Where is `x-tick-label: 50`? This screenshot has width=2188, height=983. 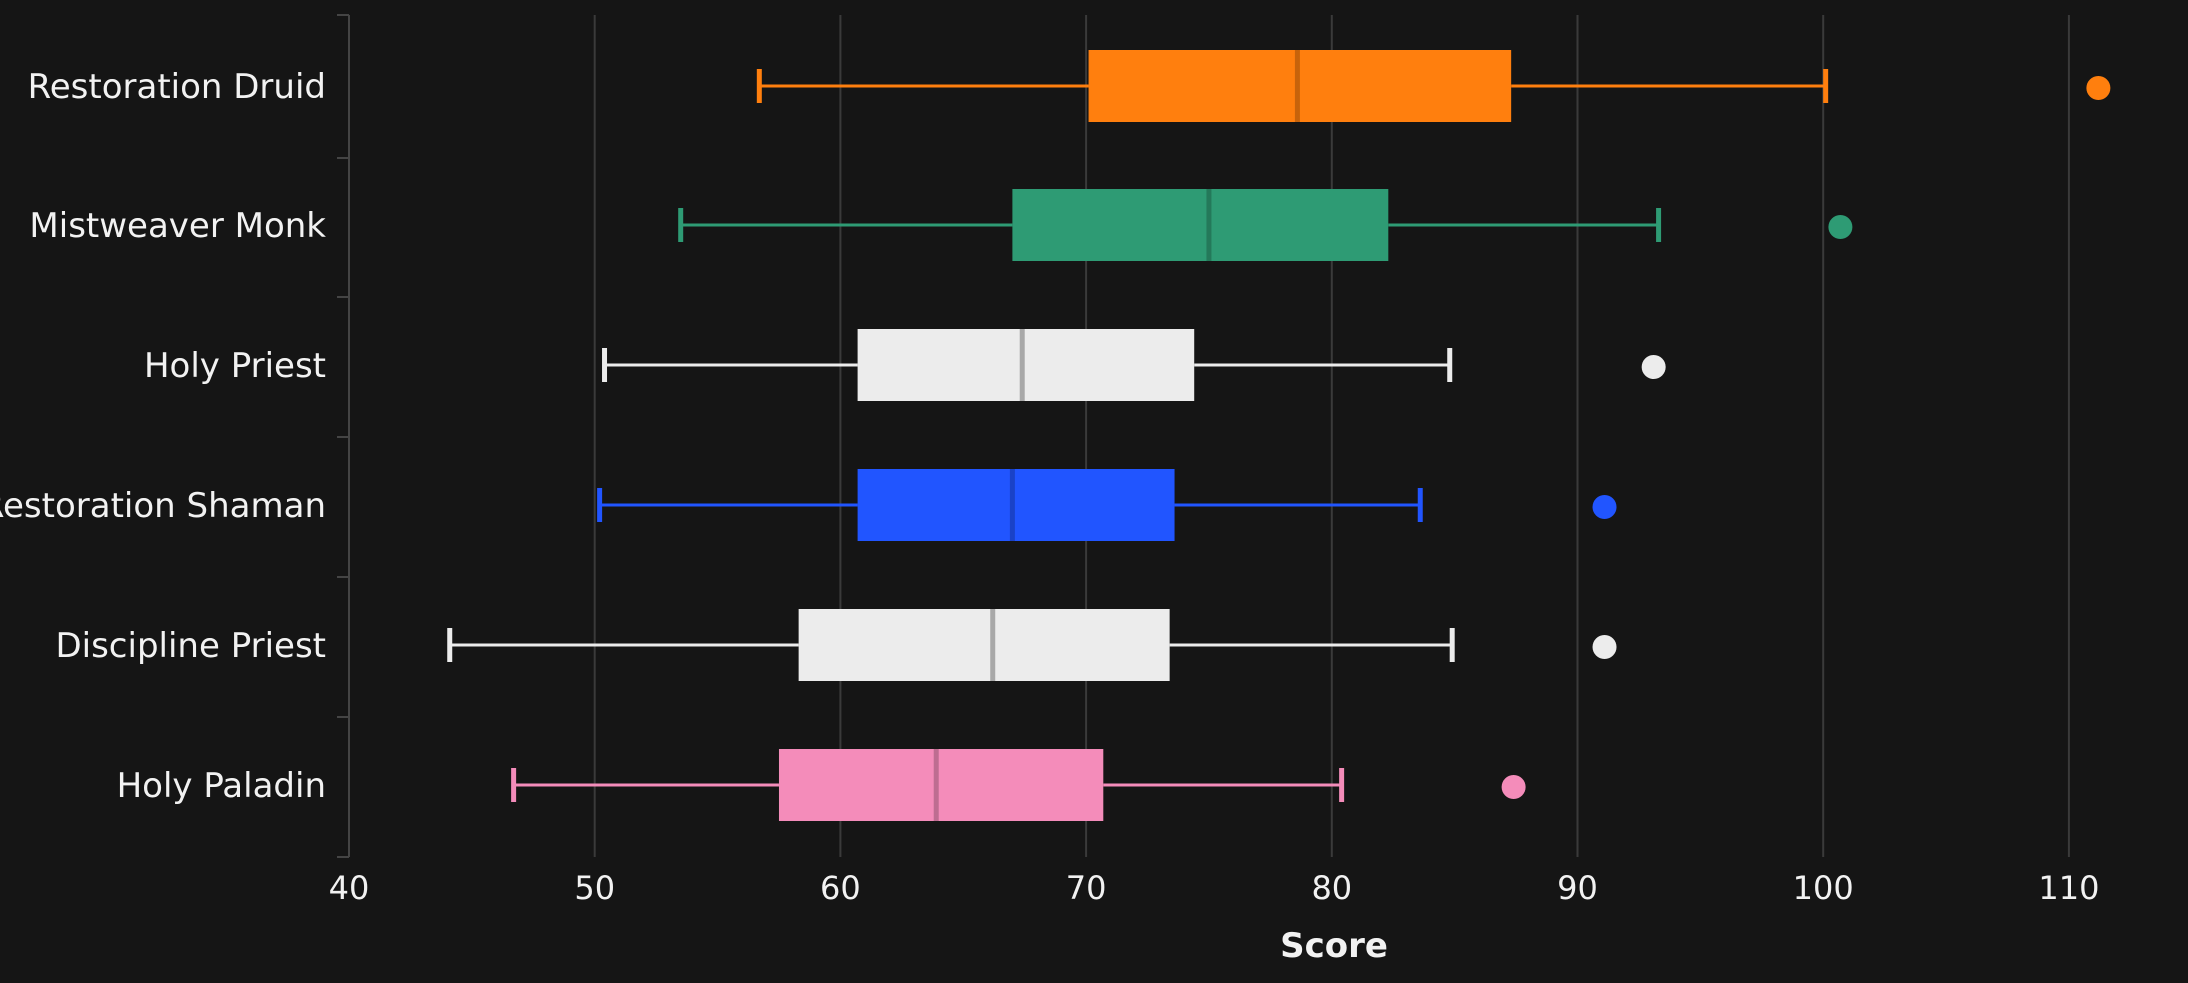
x-tick-label: 50 is located at coordinates (594, 888).